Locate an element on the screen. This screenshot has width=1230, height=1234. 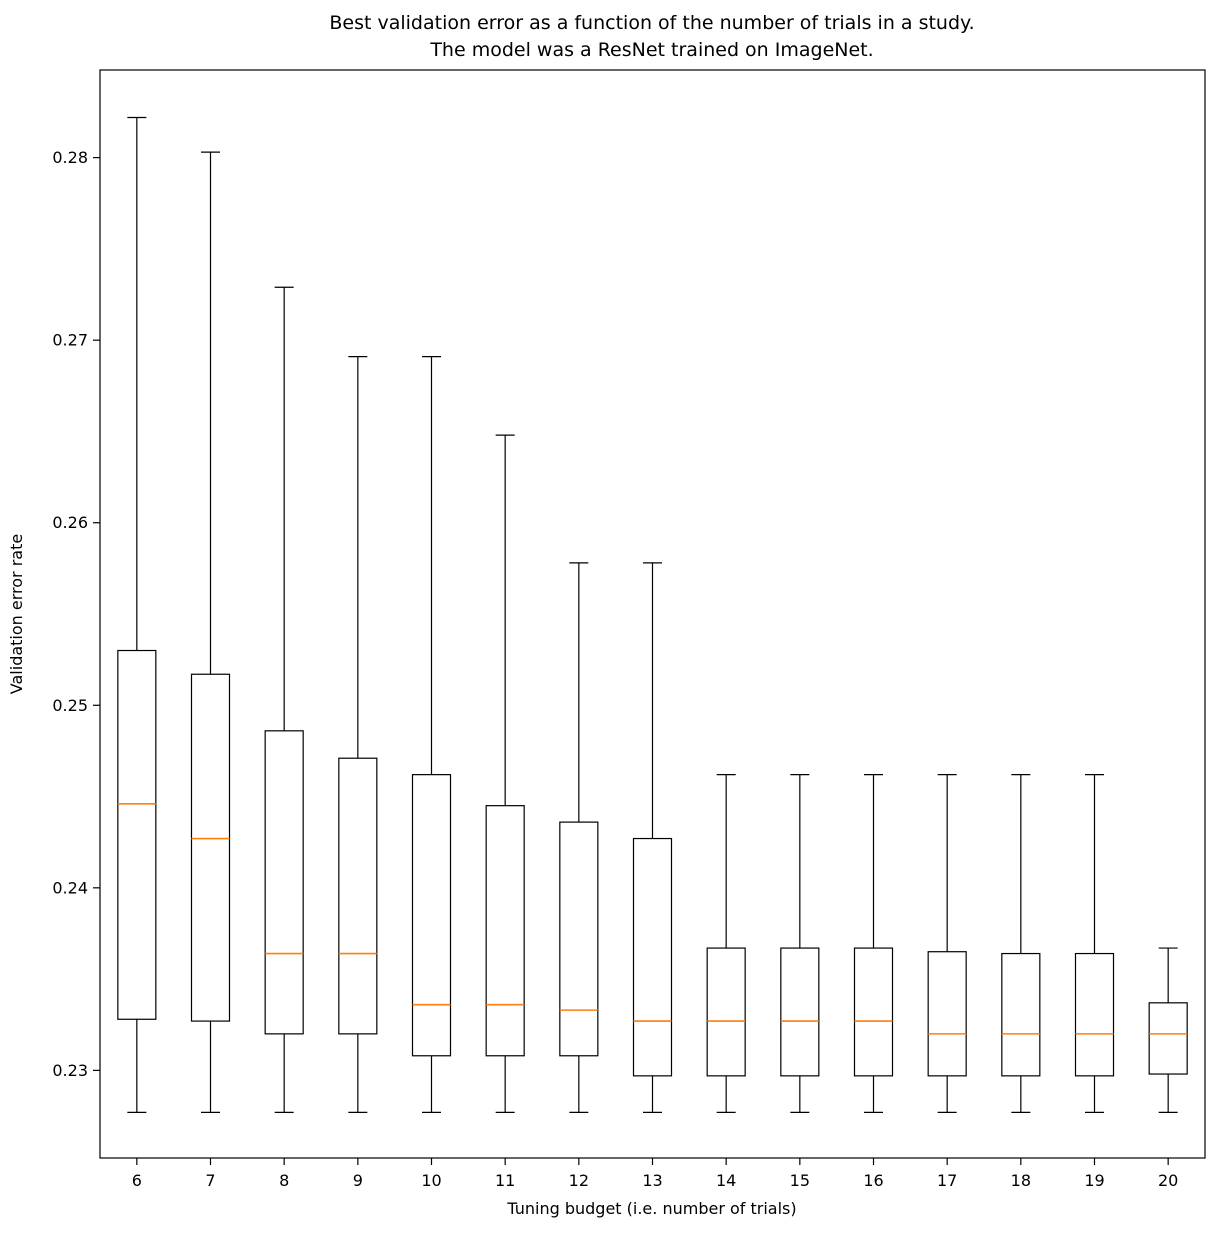
y-tick-label: 0.23 is located at coordinates (70, 1070).